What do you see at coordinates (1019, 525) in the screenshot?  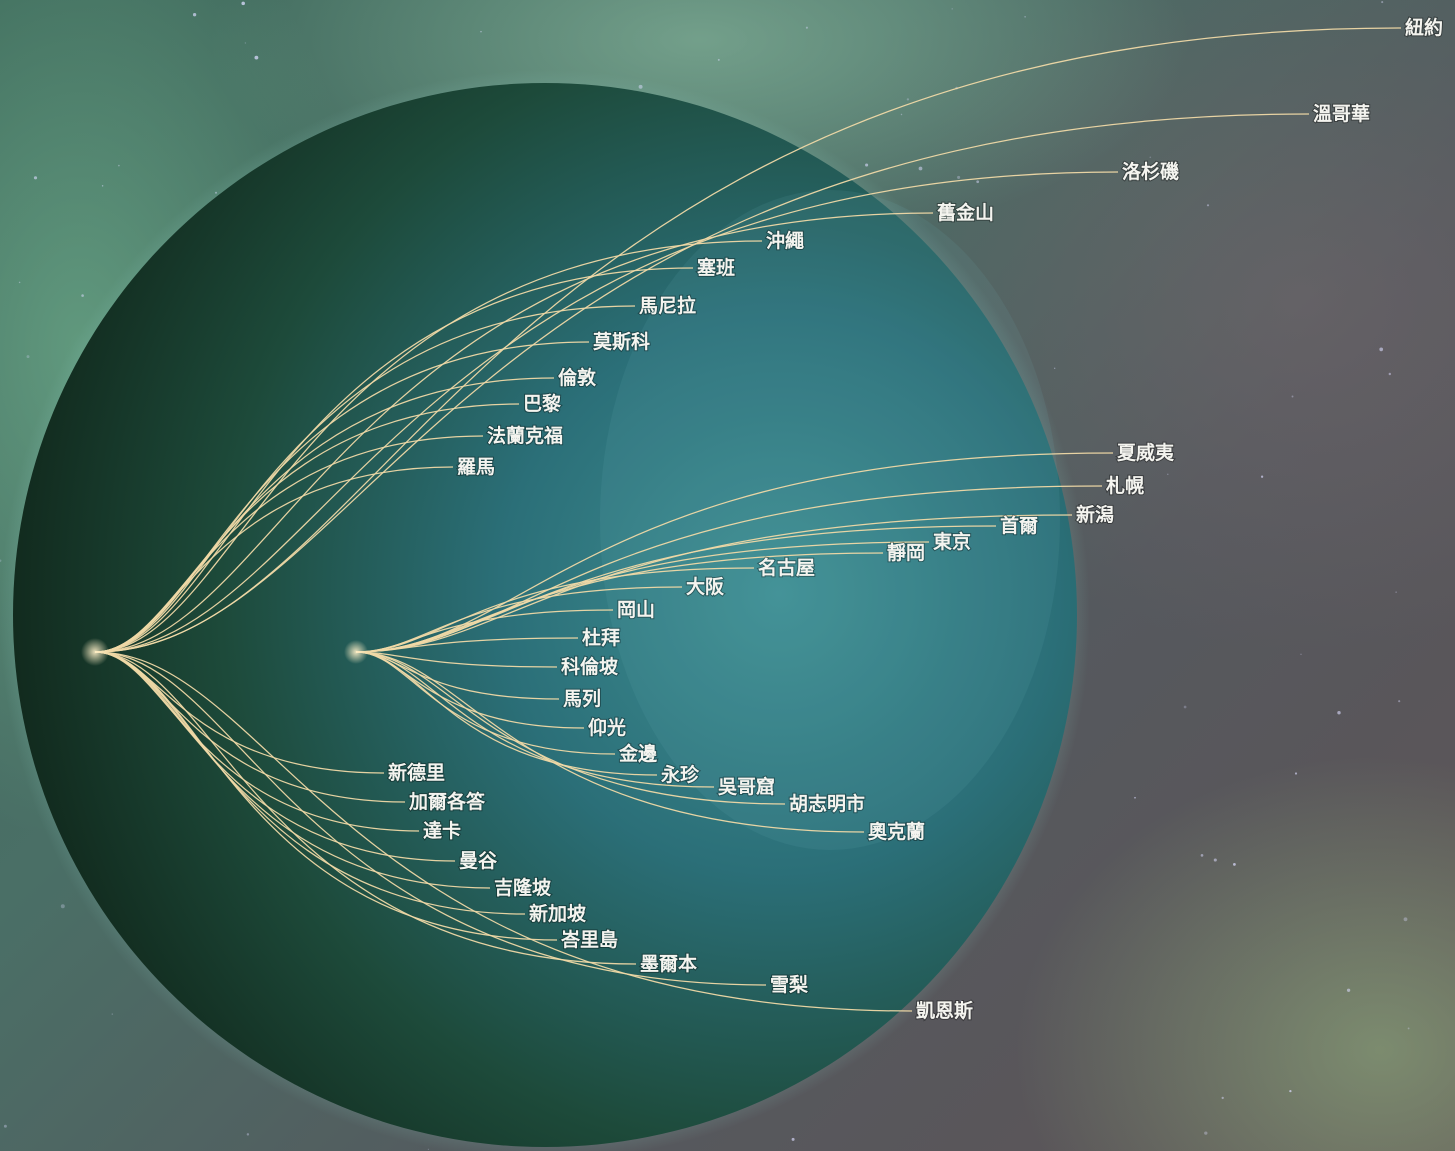 I see `label-seoul: 首爾` at bounding box center [1019, 525].